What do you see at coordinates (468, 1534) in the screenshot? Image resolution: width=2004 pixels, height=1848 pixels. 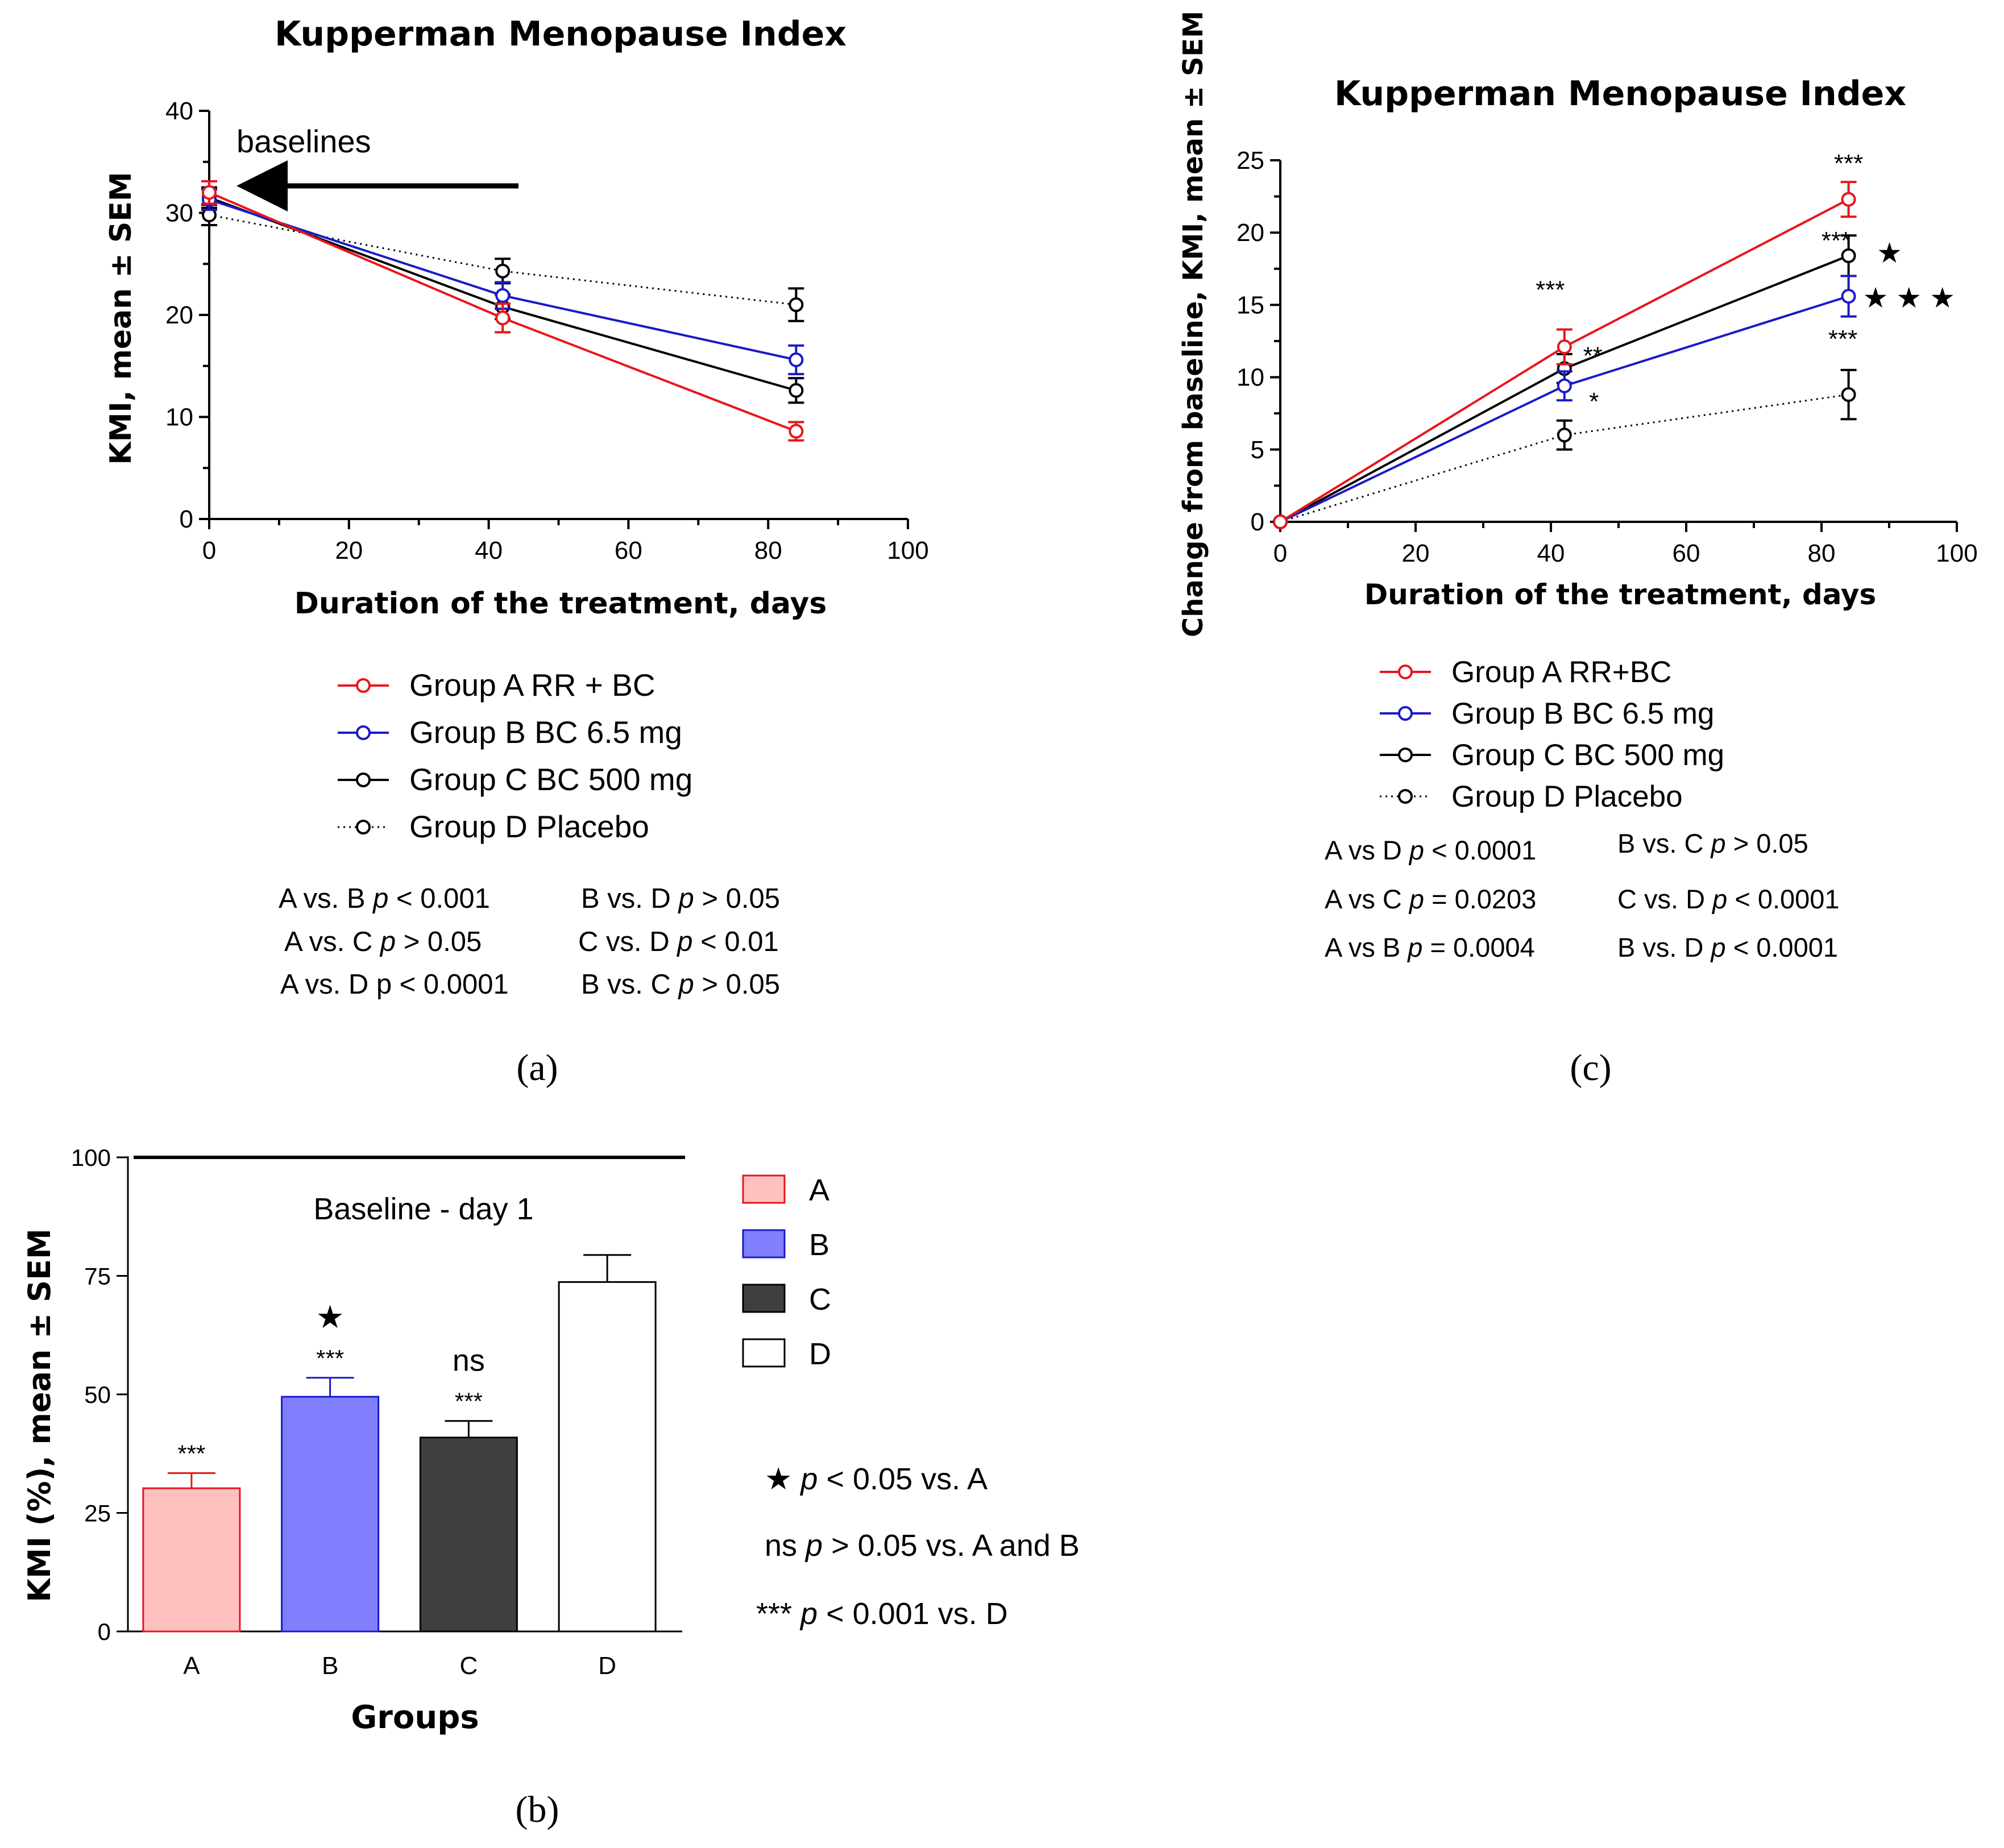 I see `bar-C` at bounding box center [468, 1534].